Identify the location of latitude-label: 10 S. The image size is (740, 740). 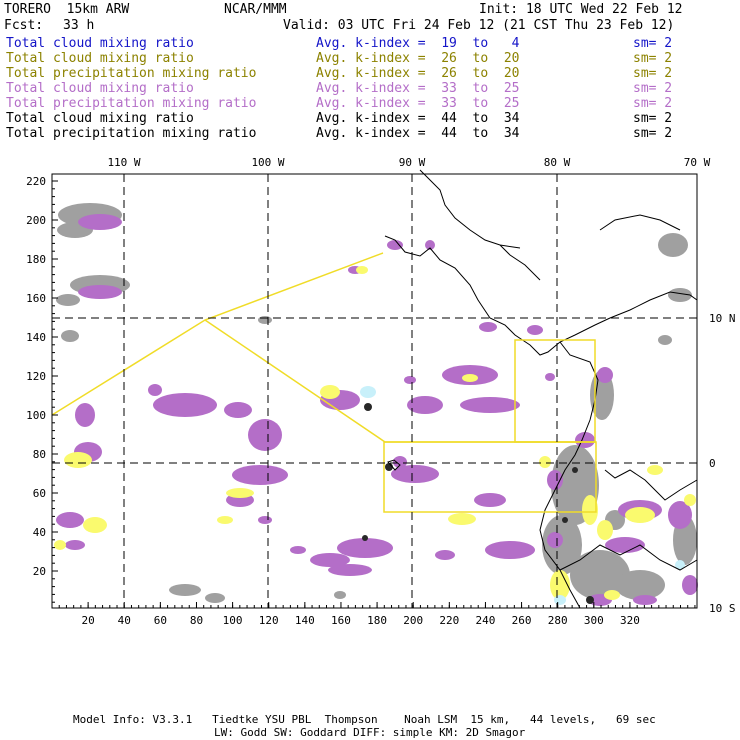
(722, 608).